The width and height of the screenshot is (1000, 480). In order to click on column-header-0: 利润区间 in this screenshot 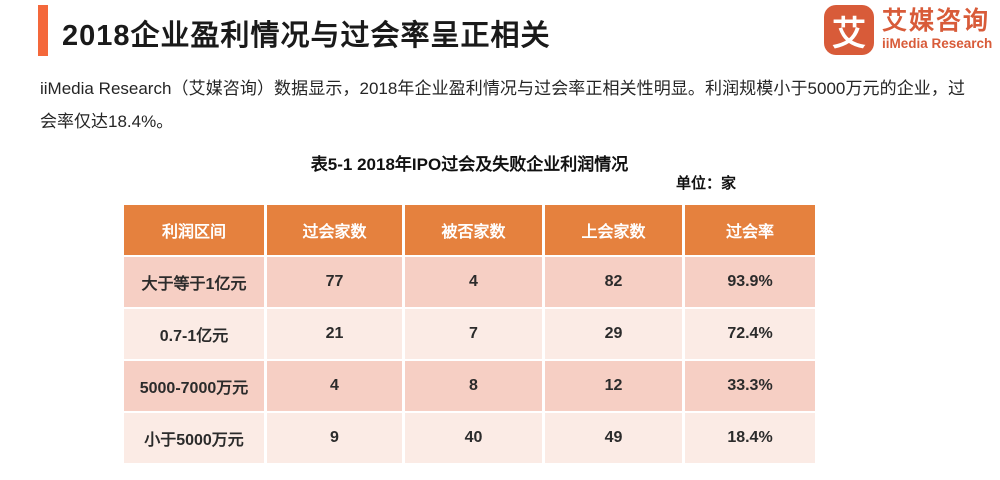, I will do `click(194, 230)`.